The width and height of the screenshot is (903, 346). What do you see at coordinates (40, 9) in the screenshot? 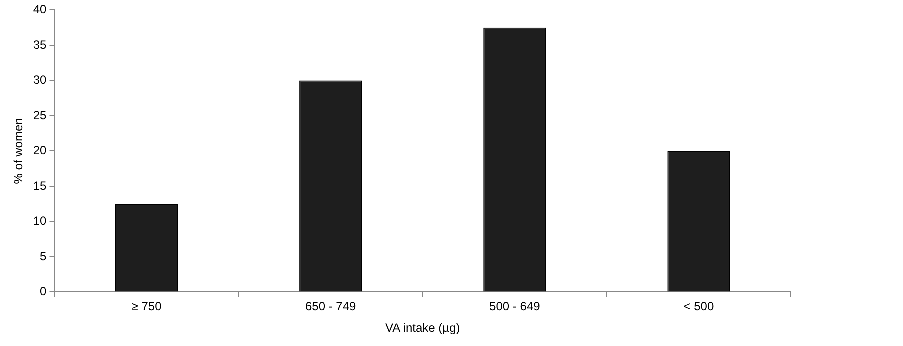
I see `y-tick-label: 40` at bounding box center [40, 9].